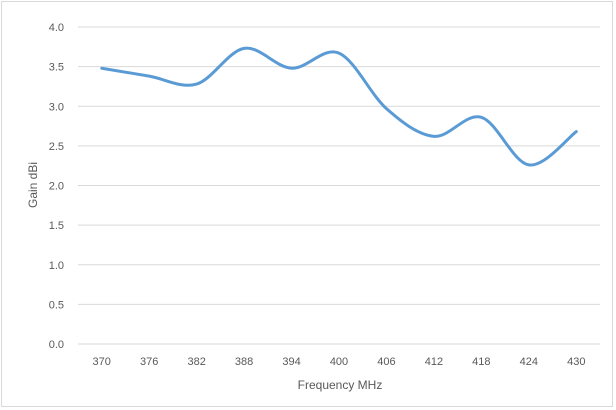  Describe the element at coordinates (56, 68) in the screenshot. I see `y-tick-label: 3.5` at that location.